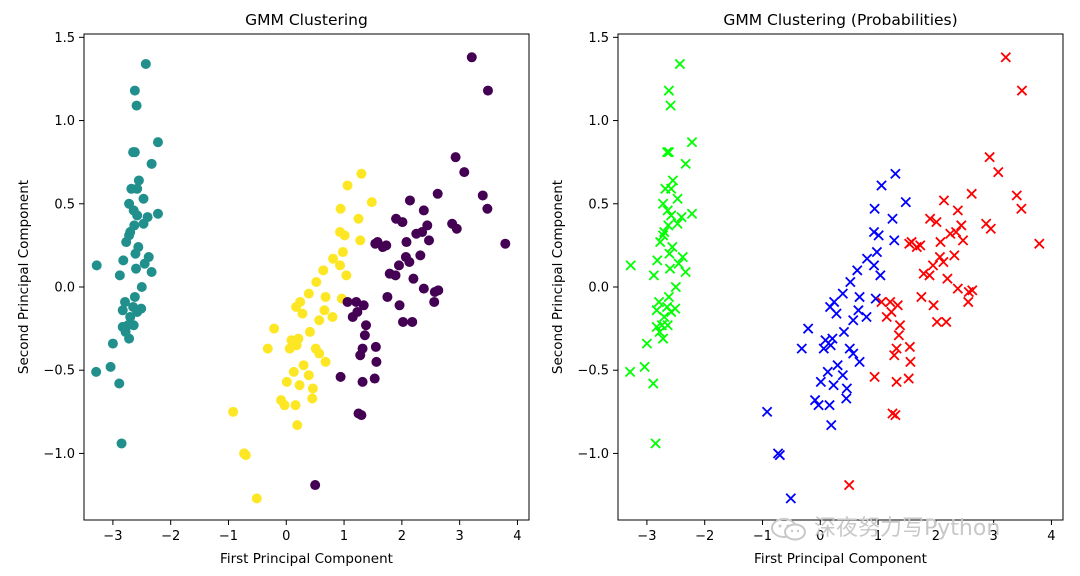 The image size is (1080, 576). Describe the element at coordinates (762, 536) in the screenshot. I see `x-tick-label: −1` at that location.